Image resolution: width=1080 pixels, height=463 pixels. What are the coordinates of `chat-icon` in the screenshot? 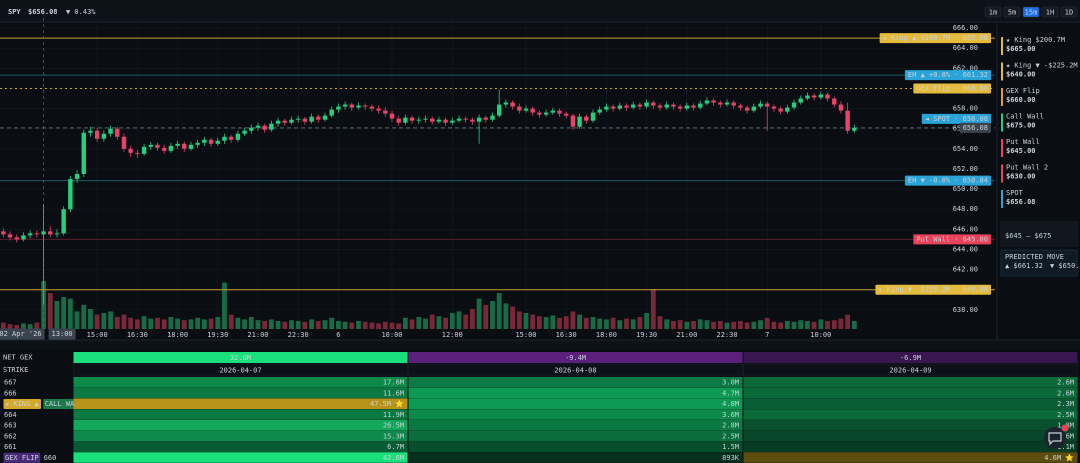 It's located at (1055, 439).